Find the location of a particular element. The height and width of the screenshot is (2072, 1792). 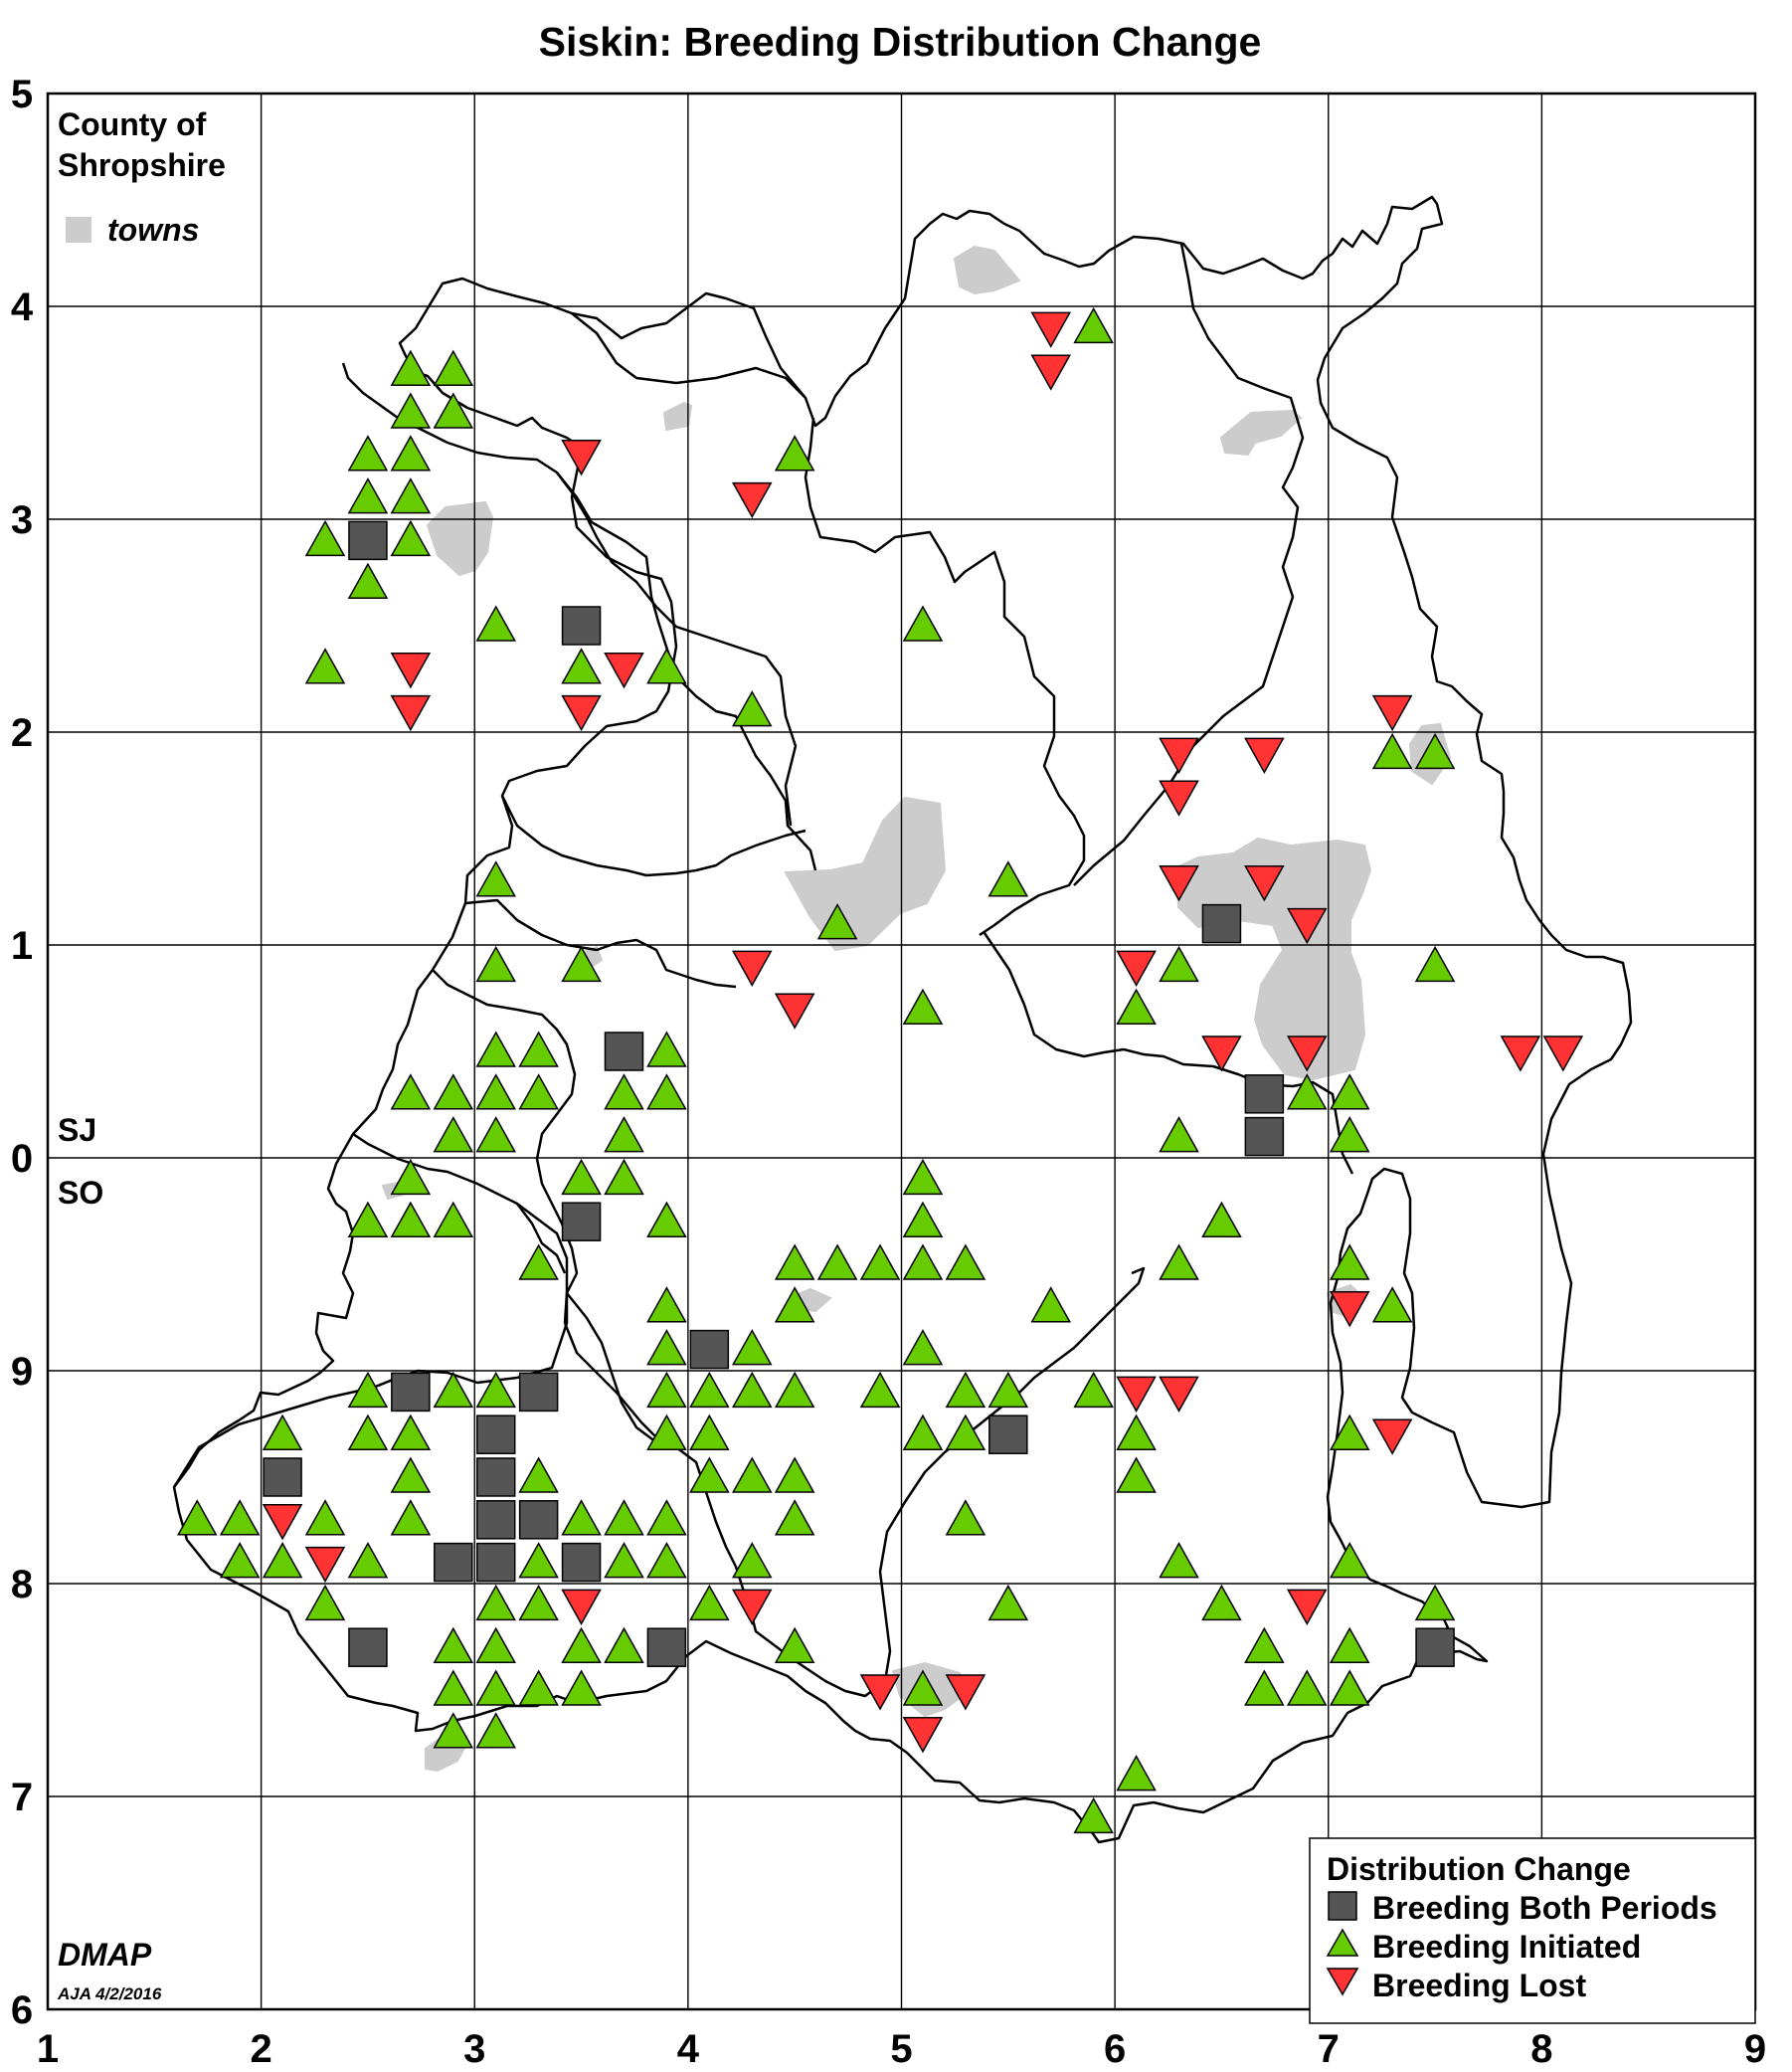

legend-title: Distribution Change is located at coordinates (1479, 1869).